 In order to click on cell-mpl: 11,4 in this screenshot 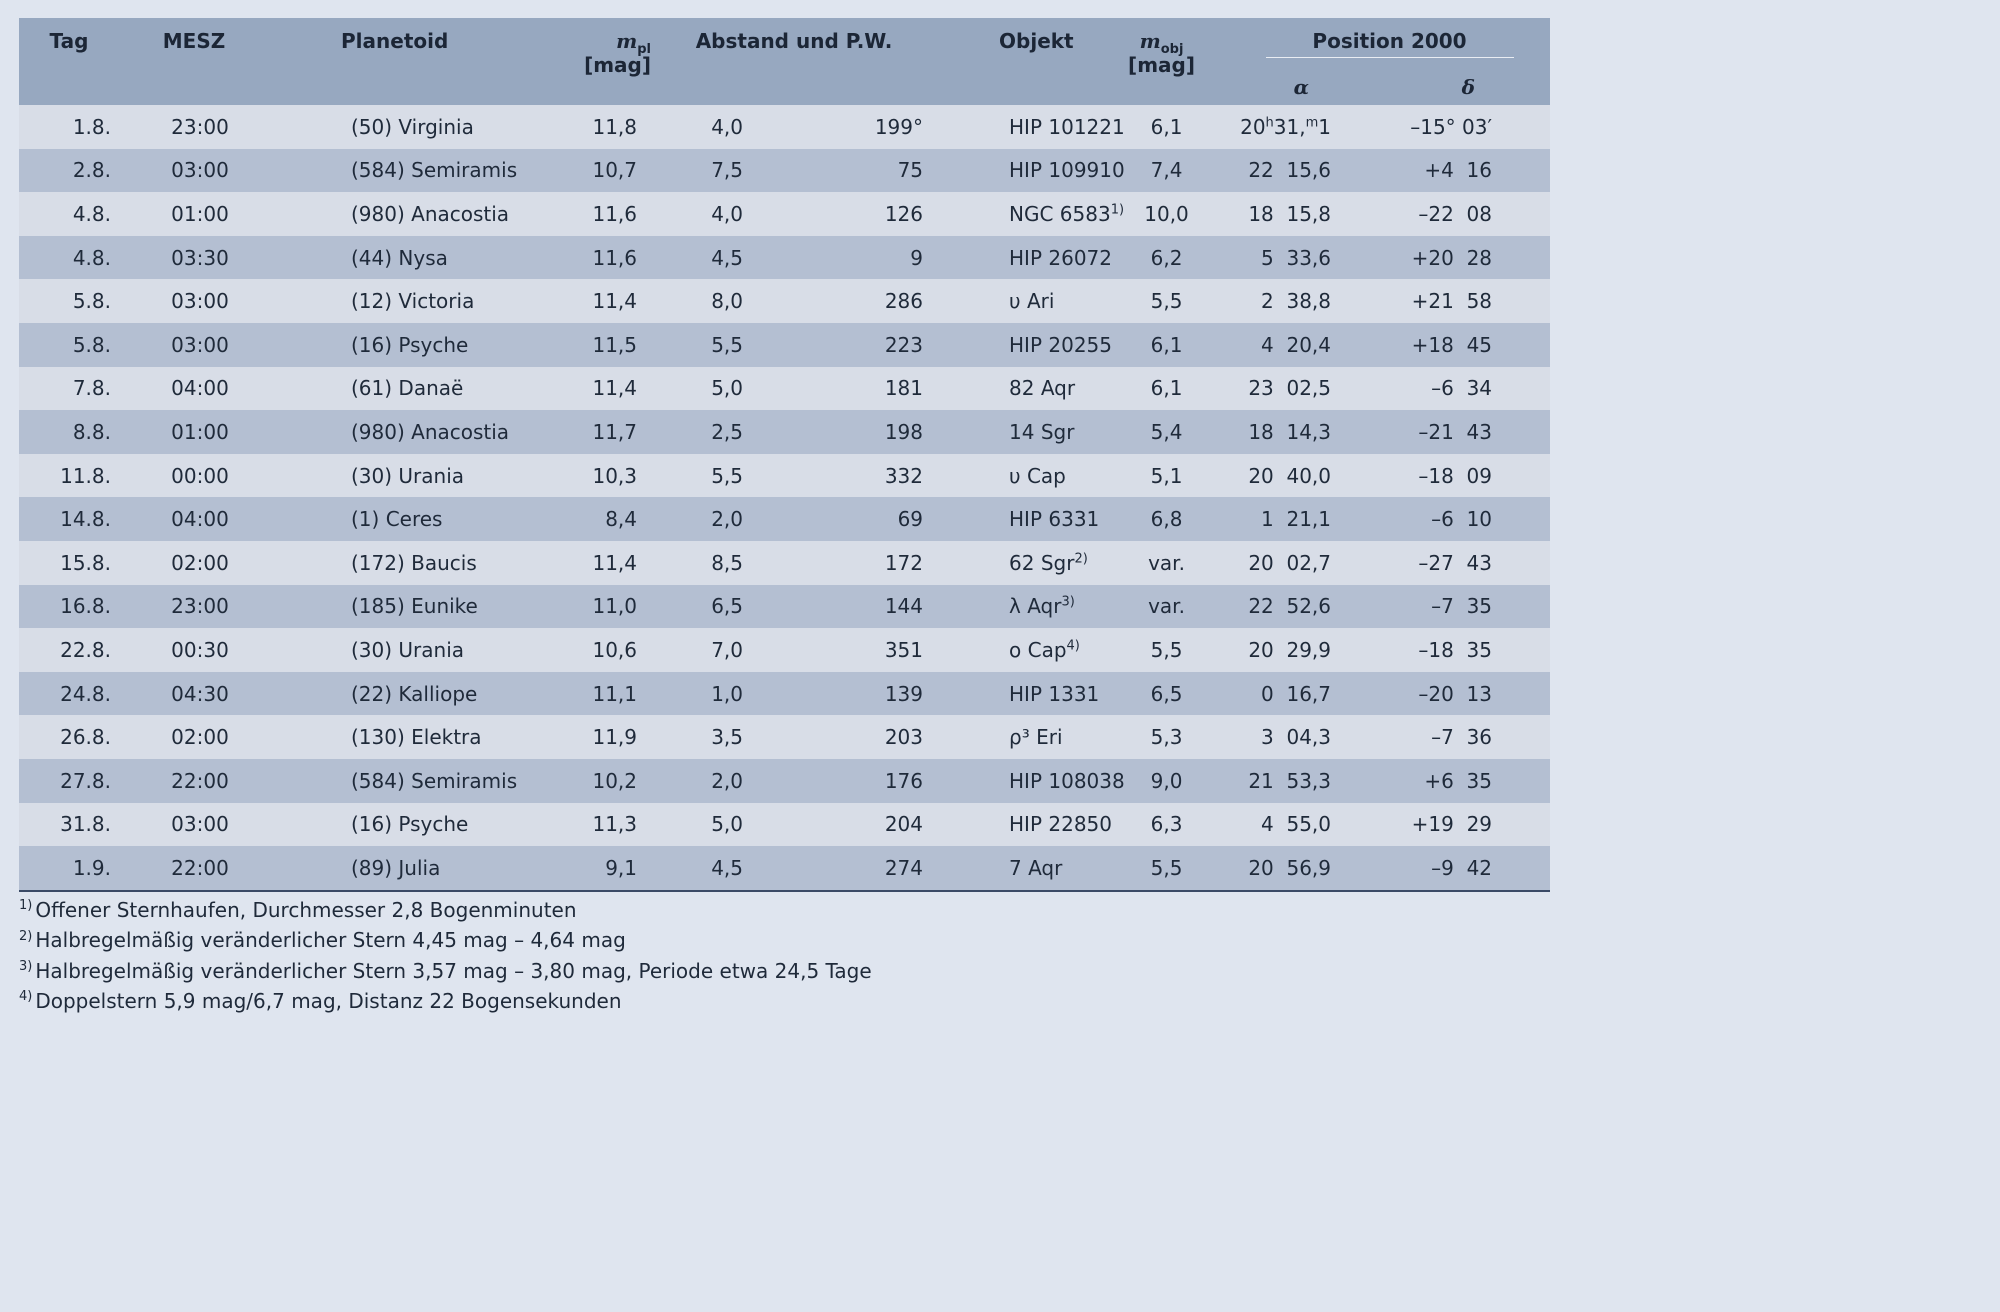, I will do `click(594, 301)`.